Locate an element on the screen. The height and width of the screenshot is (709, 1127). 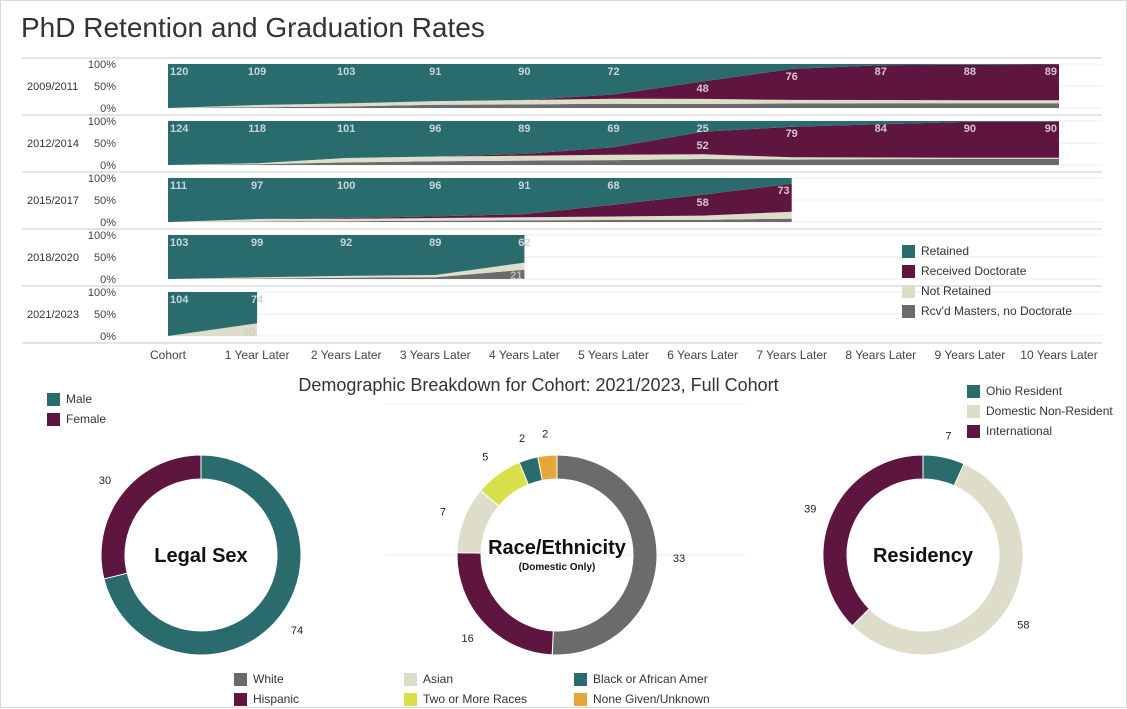
data-label-retained: 69 is located at coordinates (613, 129).